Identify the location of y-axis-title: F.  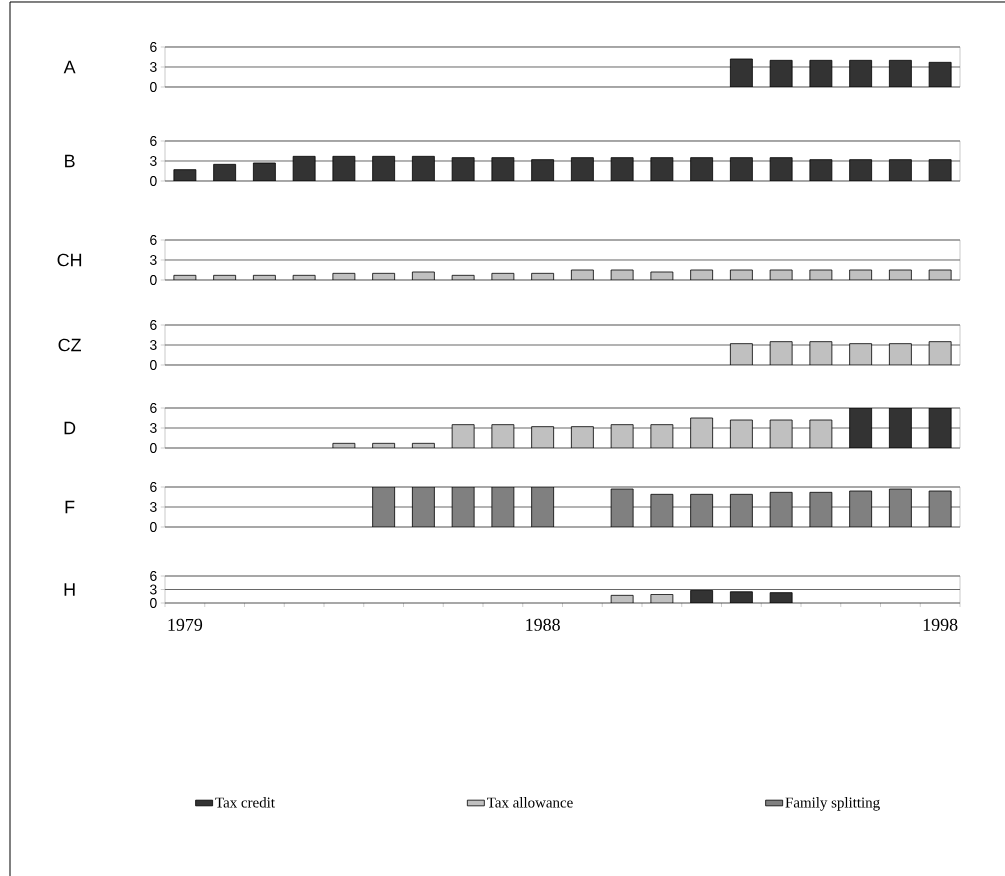
(70, 507).